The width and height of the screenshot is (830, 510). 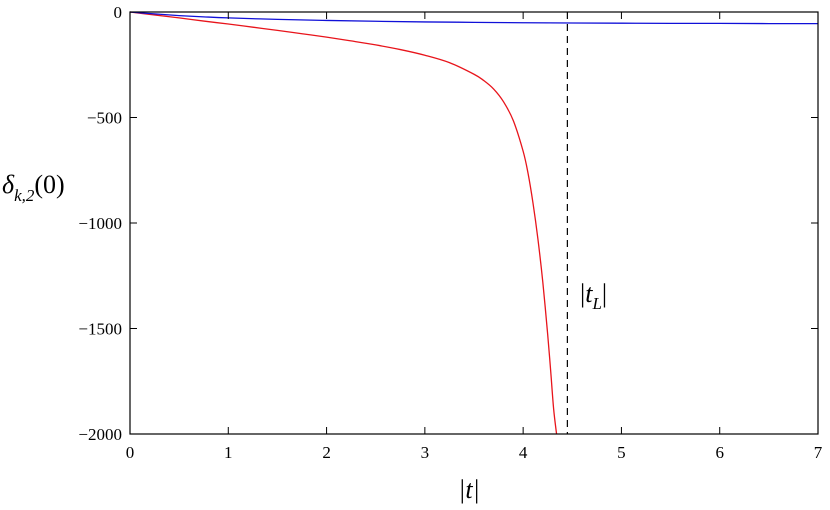 I want to click on x-tick-label: 3, so click(x=425, y=452).